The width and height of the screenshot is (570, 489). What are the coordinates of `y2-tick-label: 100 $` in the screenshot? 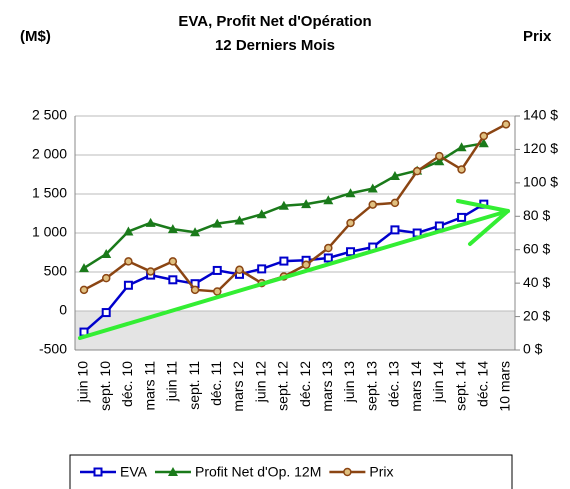 It's located at (540, 182).